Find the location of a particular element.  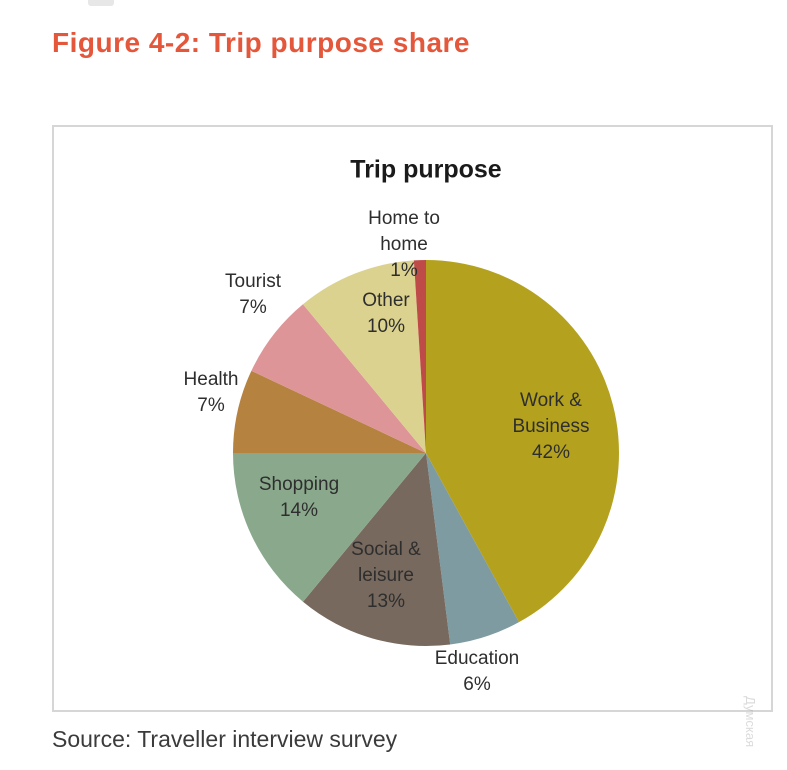

pie-slice-health is located at coordinates (329, 411).